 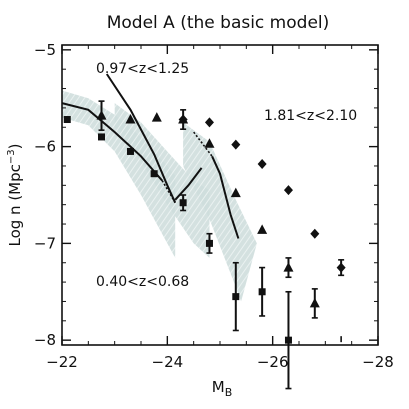 I want to click on y-tick-label: −6, so click(x=45, y=147).